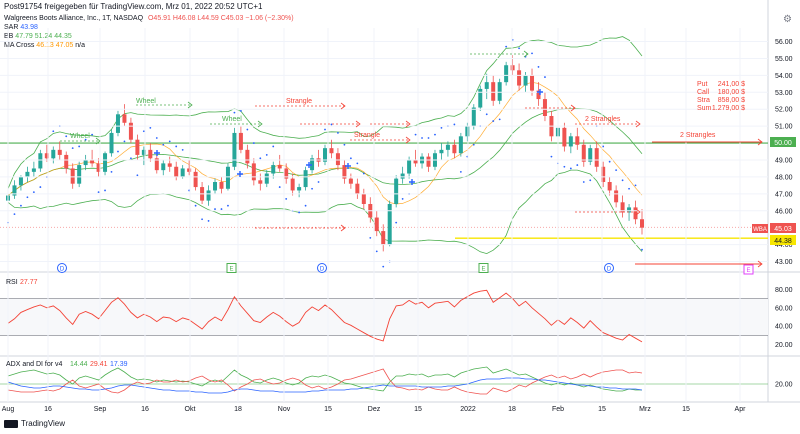  I want to click on ma-cross-tail: n/a, so click(80, 45).